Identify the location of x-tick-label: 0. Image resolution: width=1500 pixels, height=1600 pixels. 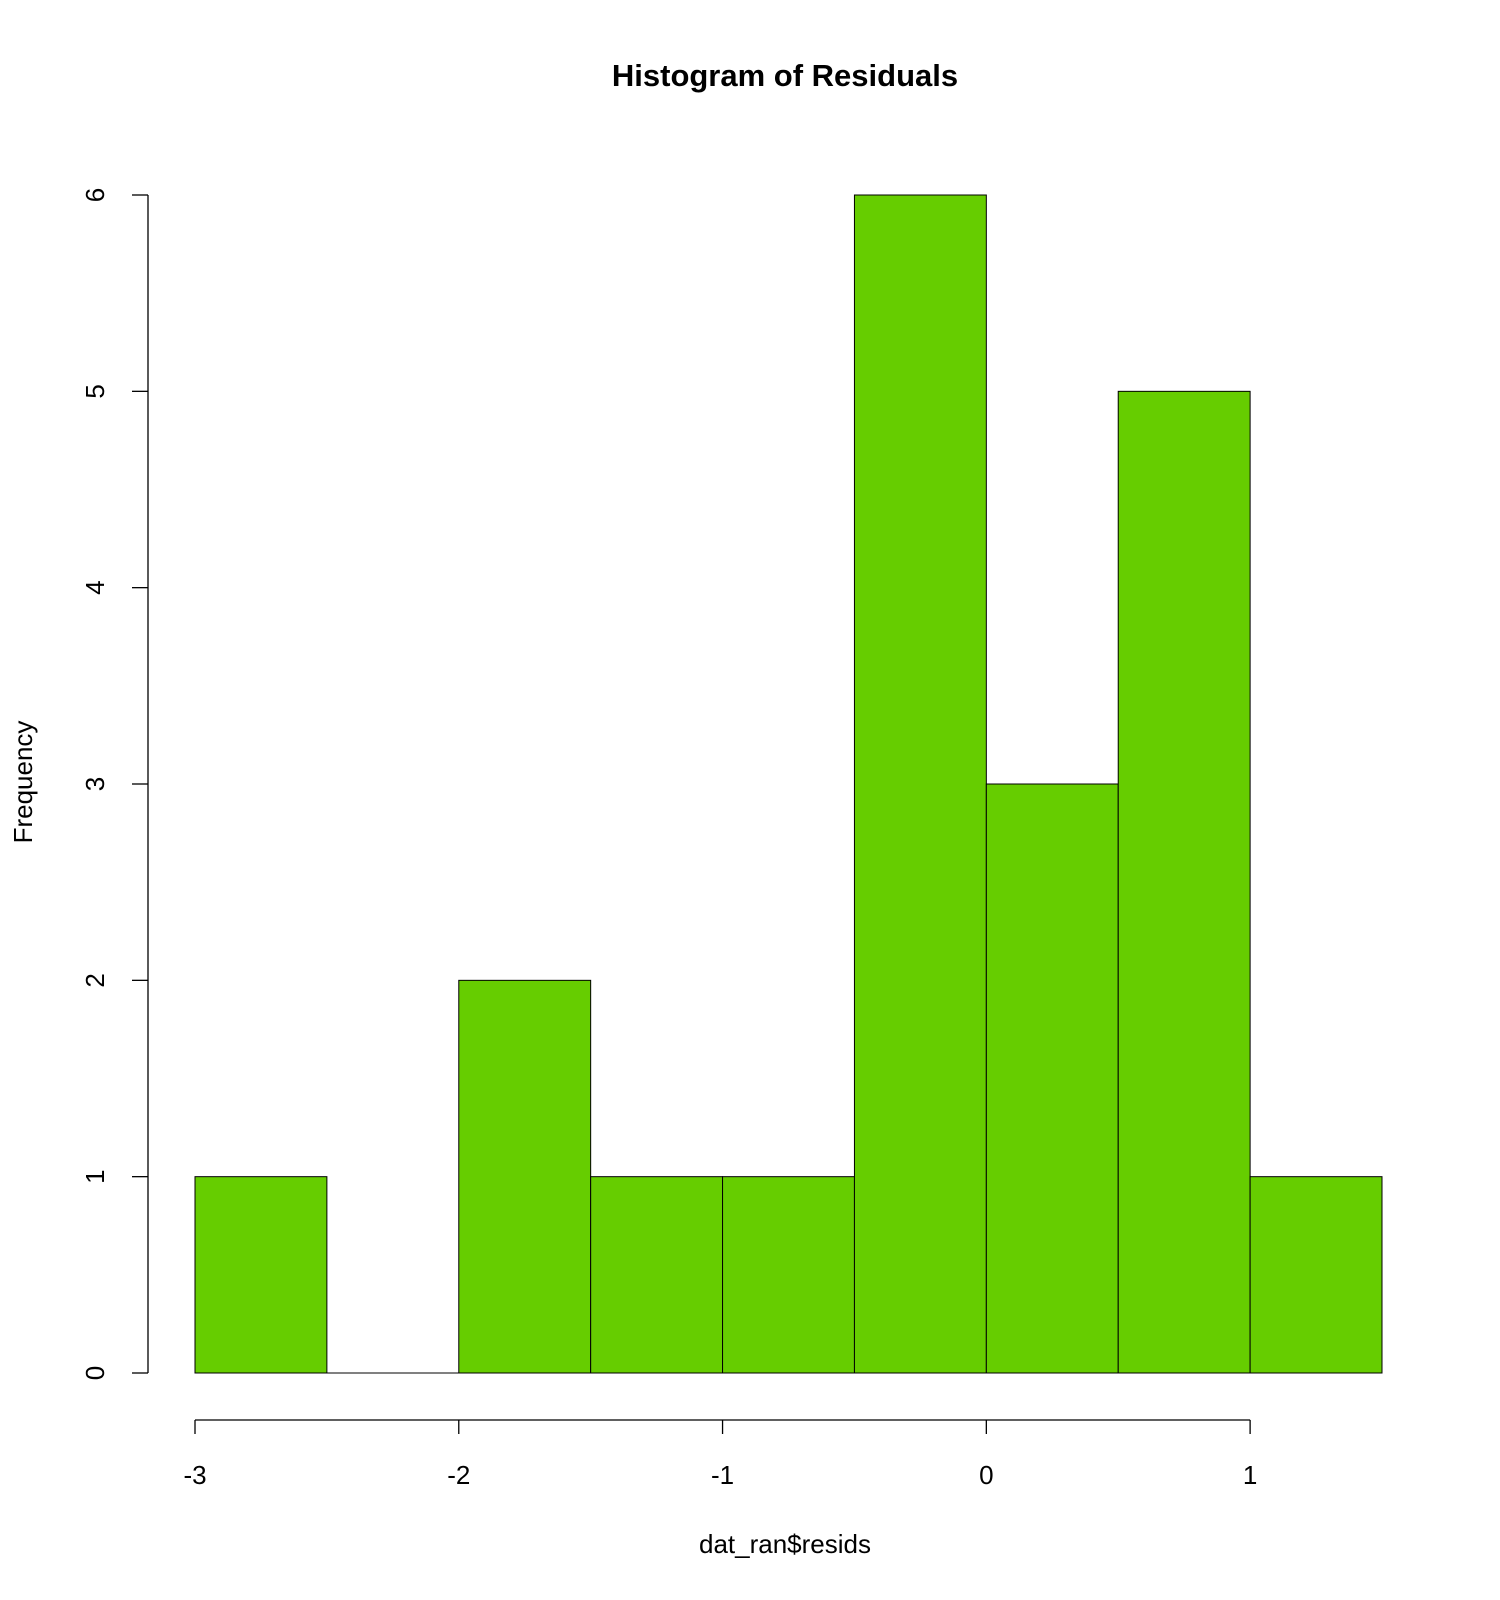
(986, 1475).